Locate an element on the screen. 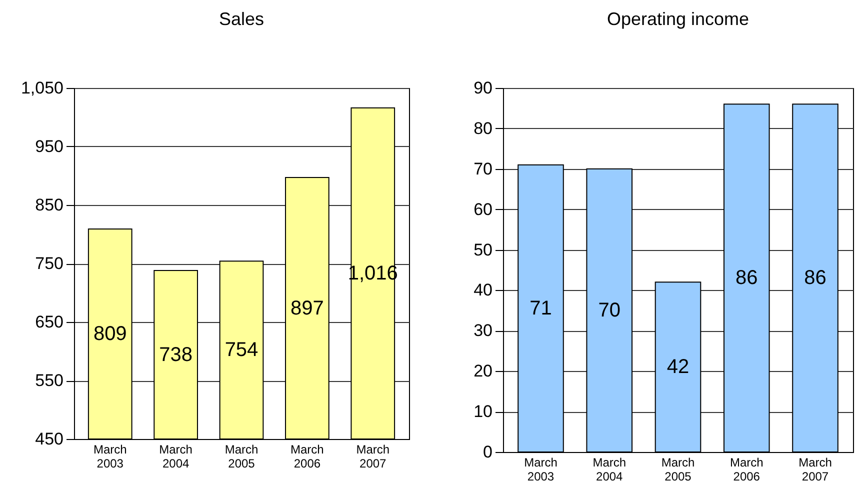 This screenshot has width=864, height=493. y-tick-label: 40 is located at coordinates (483, 290).